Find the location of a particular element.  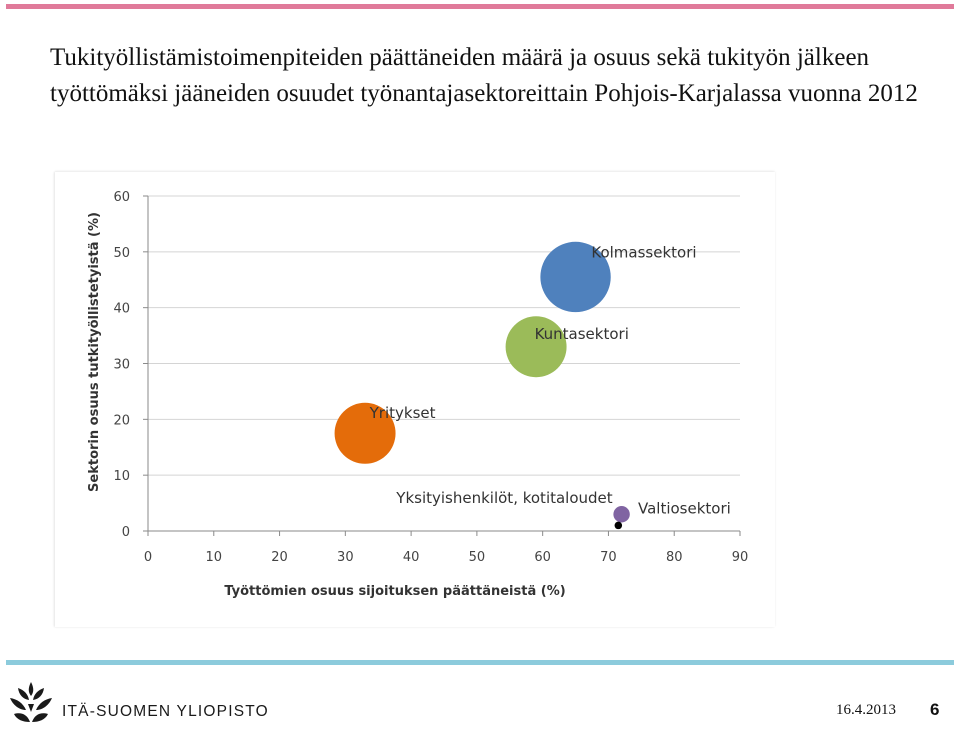

y-tick-label: 50 is located at coordinates (121, 253).